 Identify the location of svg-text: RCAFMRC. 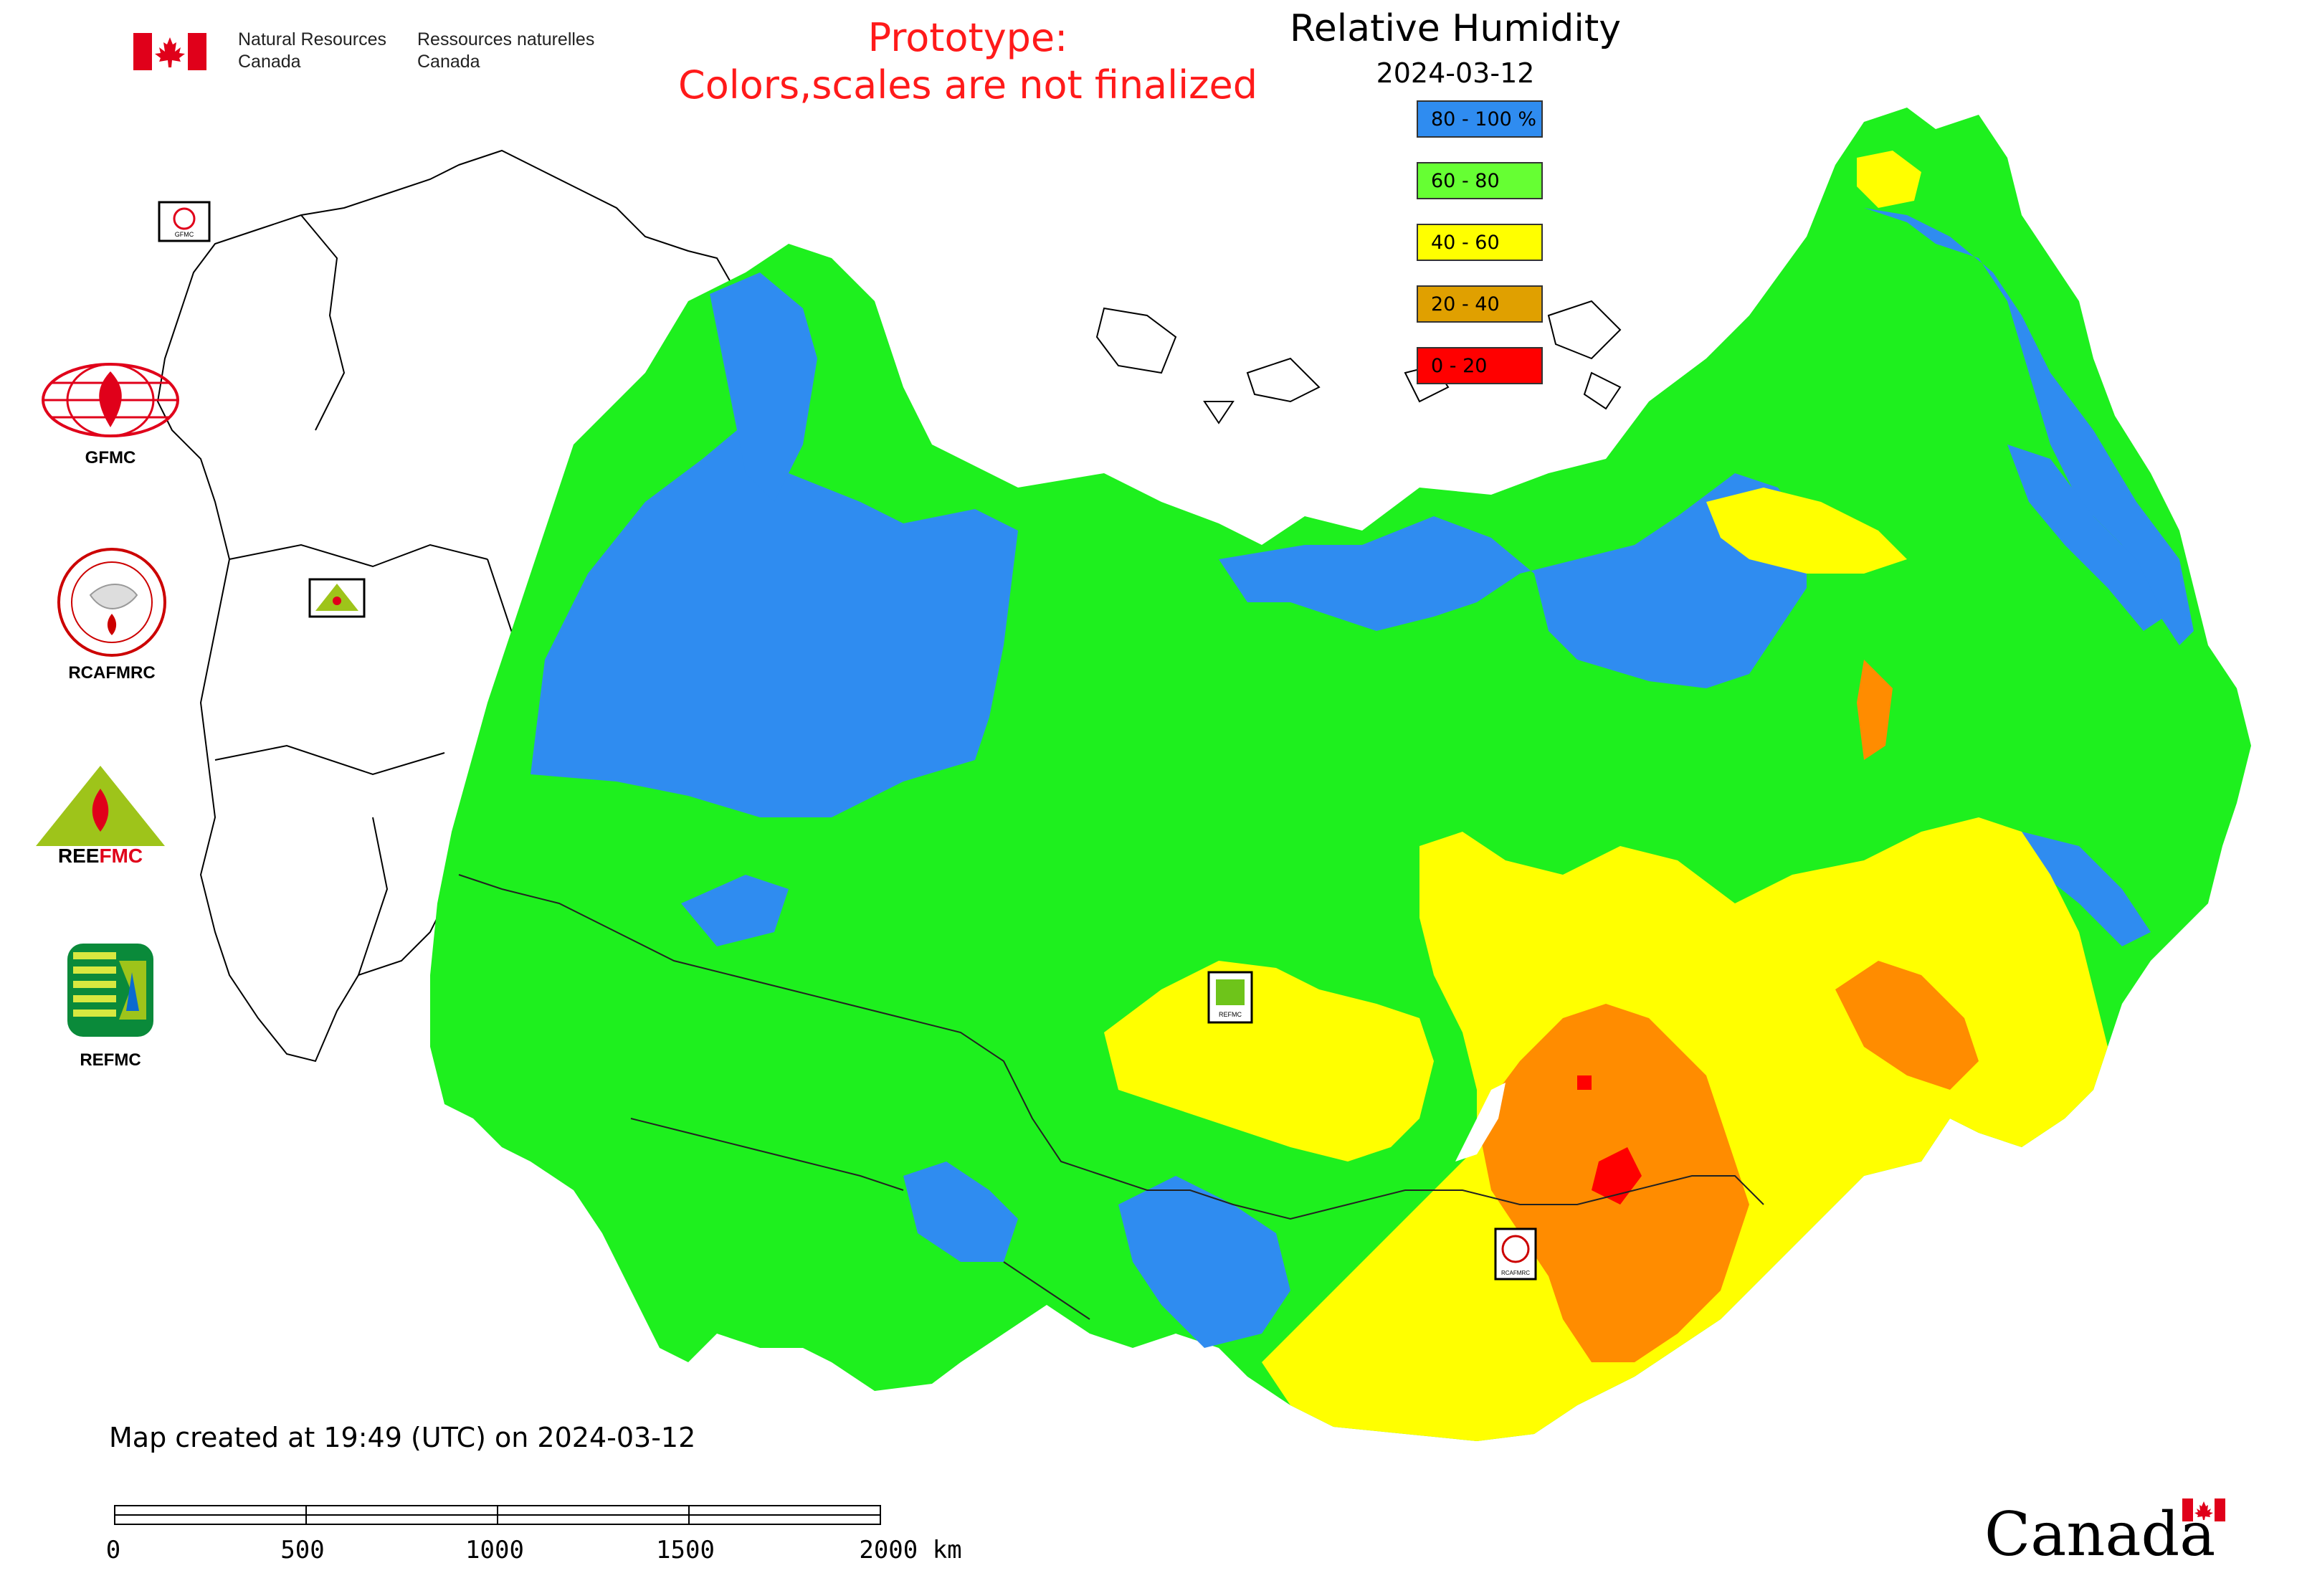
(1516, 1273).